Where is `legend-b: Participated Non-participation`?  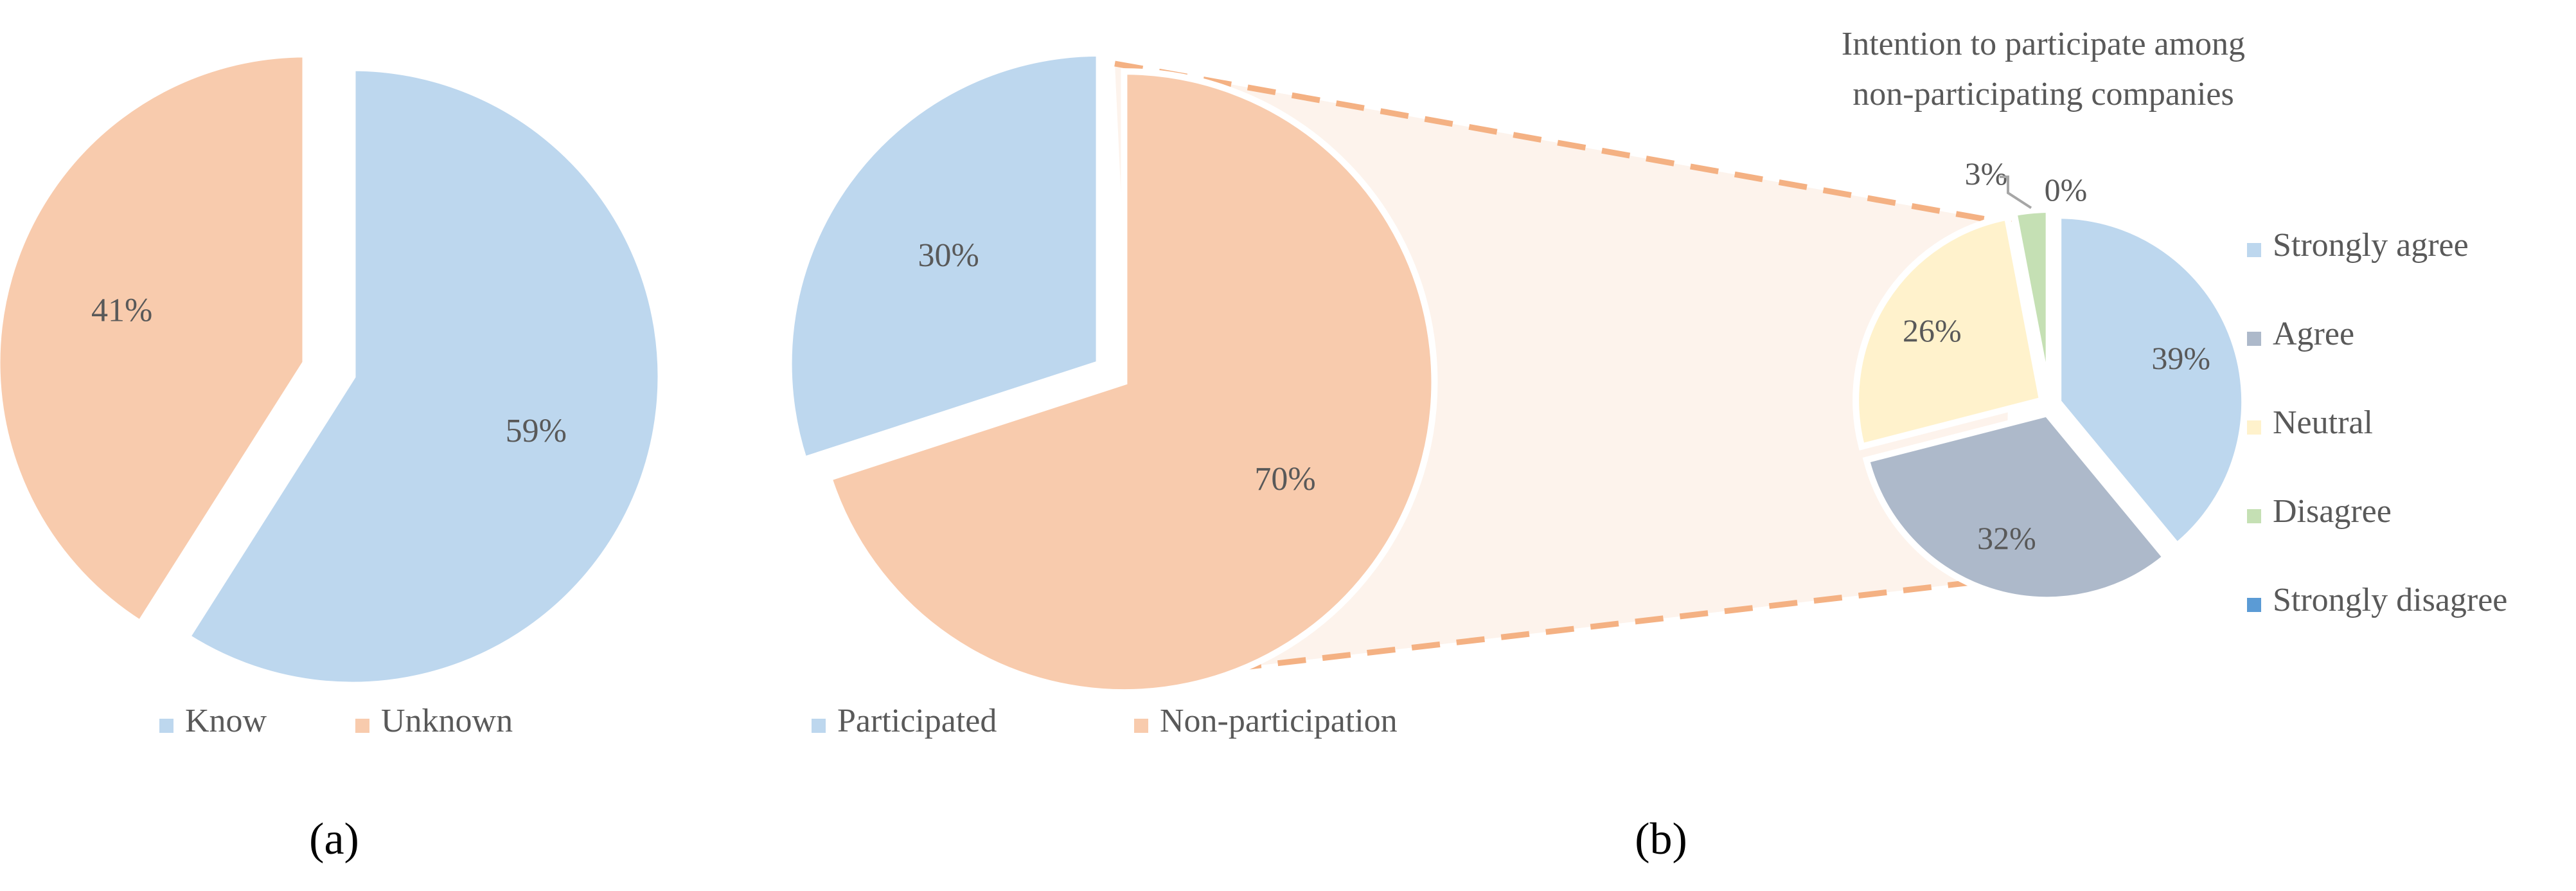 legend-b: Participated Non-participation is located at coordinates (1105, 721).